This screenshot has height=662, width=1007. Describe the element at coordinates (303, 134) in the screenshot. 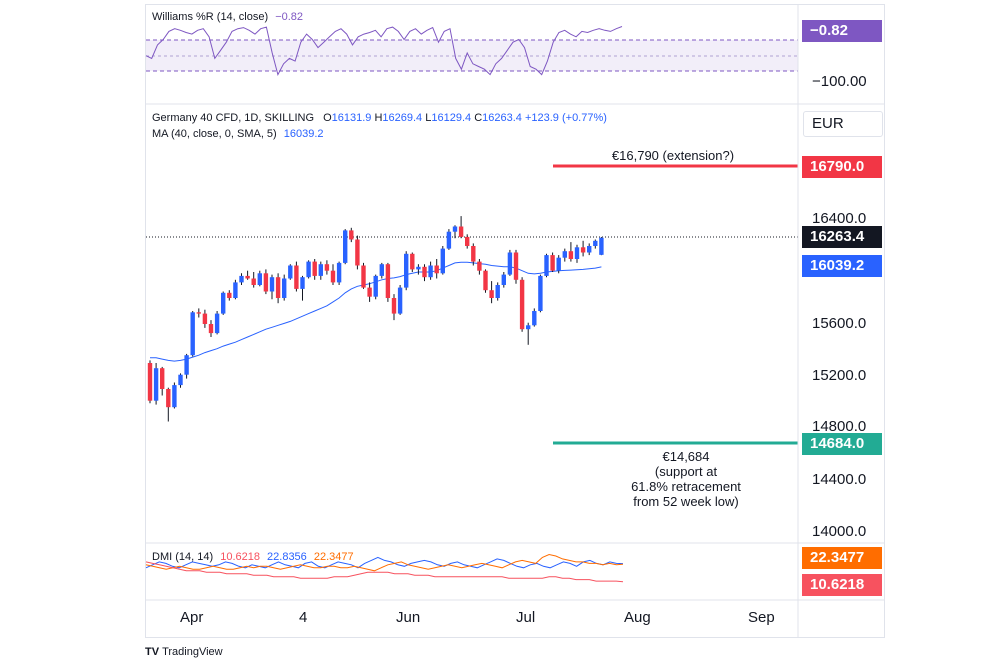

I see `ma-value: 16039.2` at that location.